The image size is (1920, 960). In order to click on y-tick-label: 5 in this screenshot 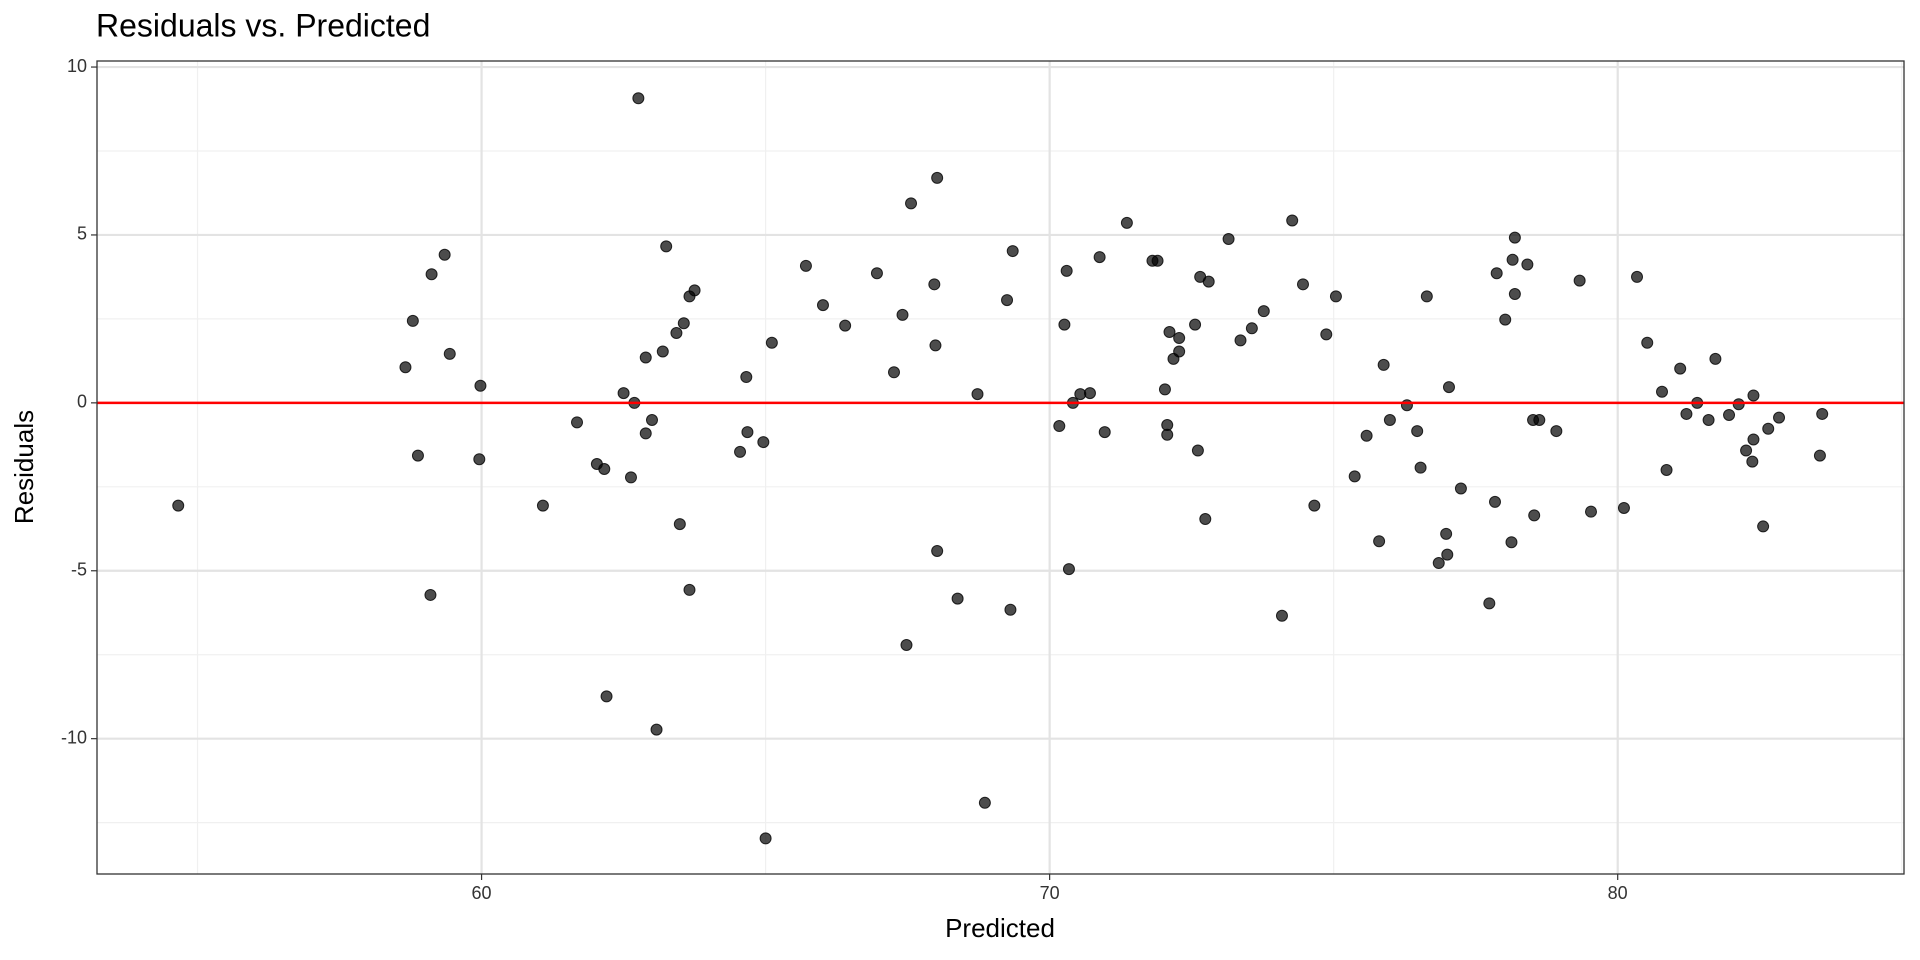, I will do `click(82, 234)`.